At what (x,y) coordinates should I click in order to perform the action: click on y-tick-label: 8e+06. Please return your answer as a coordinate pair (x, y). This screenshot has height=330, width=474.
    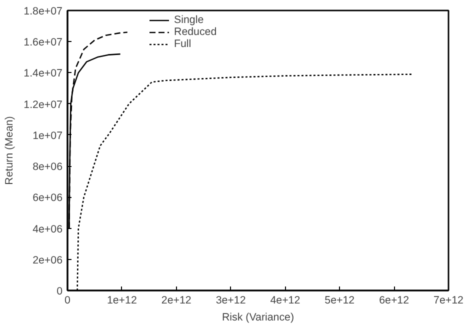
    Looking at the image, I should click on (47, 167).